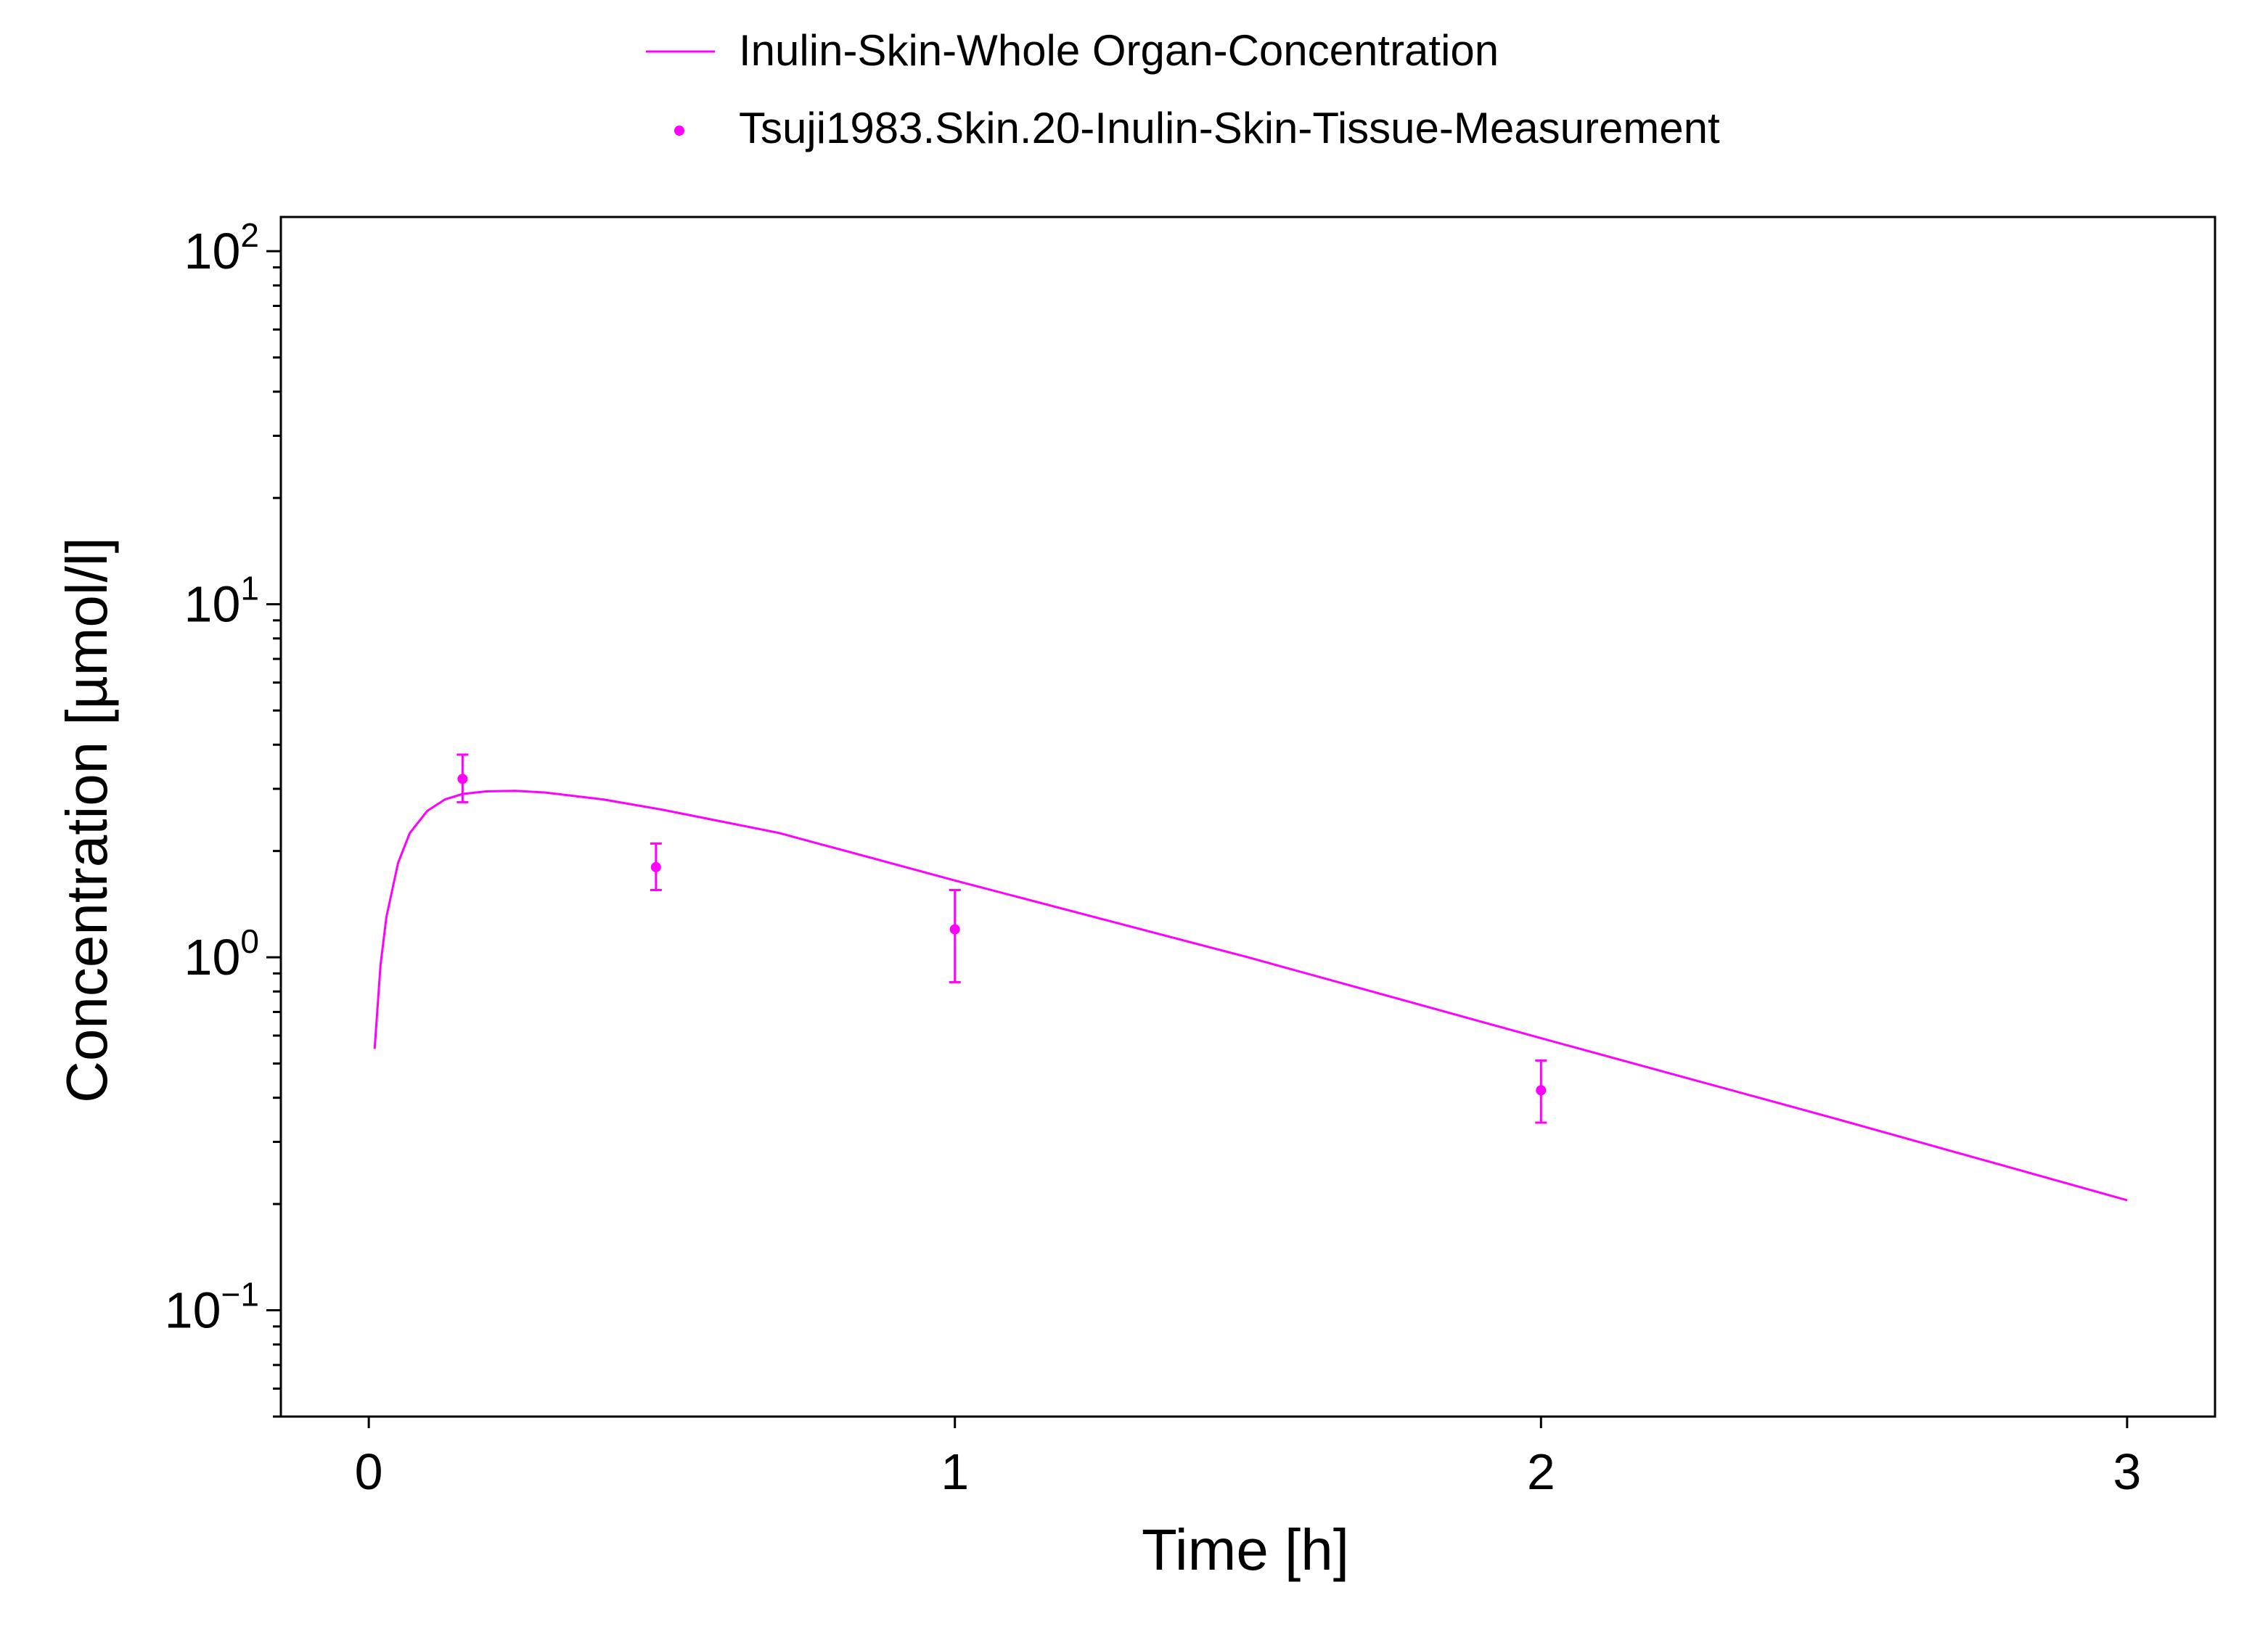 This screenshot has height=1635, width=2268. Describe the element at coordinates (1248, 1458) in the screenshot. I see `x-axis: 0 1 2 3` at that location.